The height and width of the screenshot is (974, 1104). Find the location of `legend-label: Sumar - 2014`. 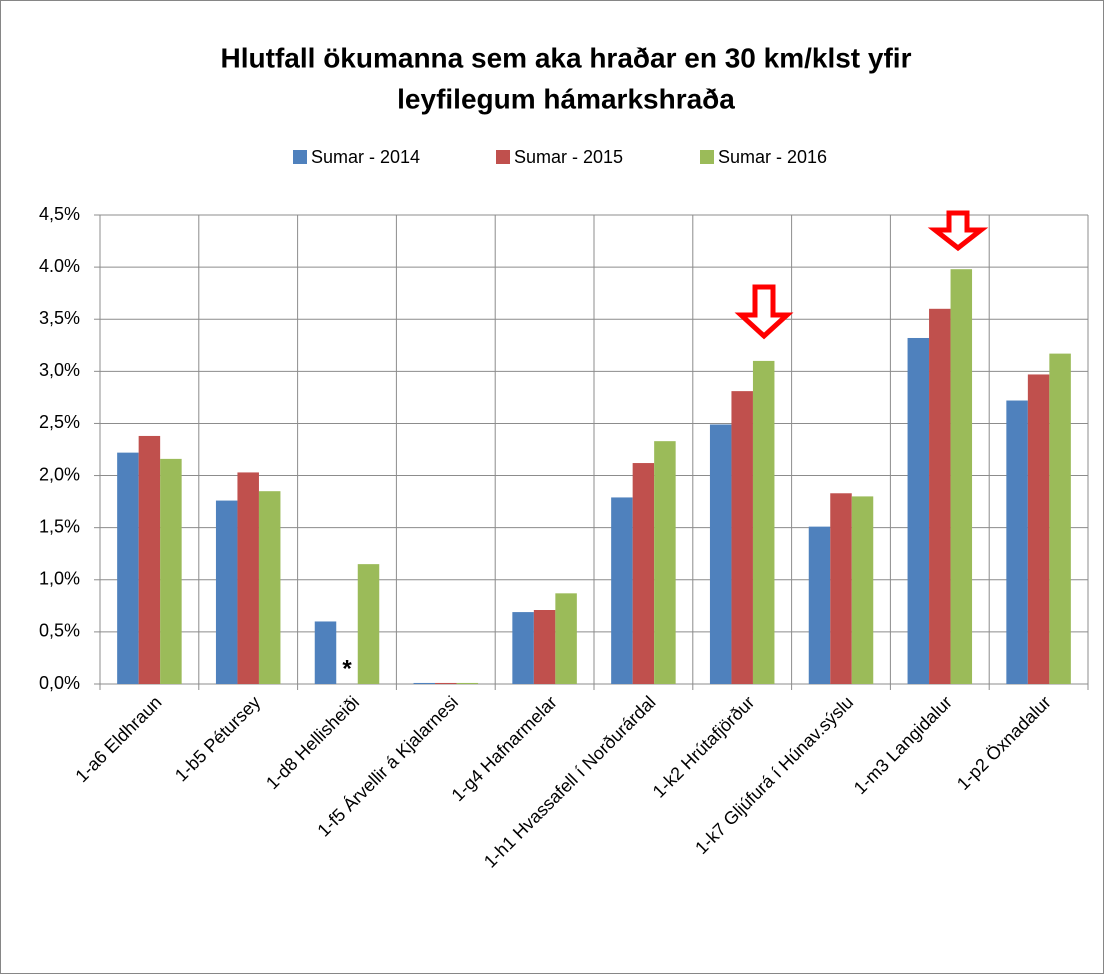

legend-label: Sumar - 2014 is located at coordinates (365, 157).